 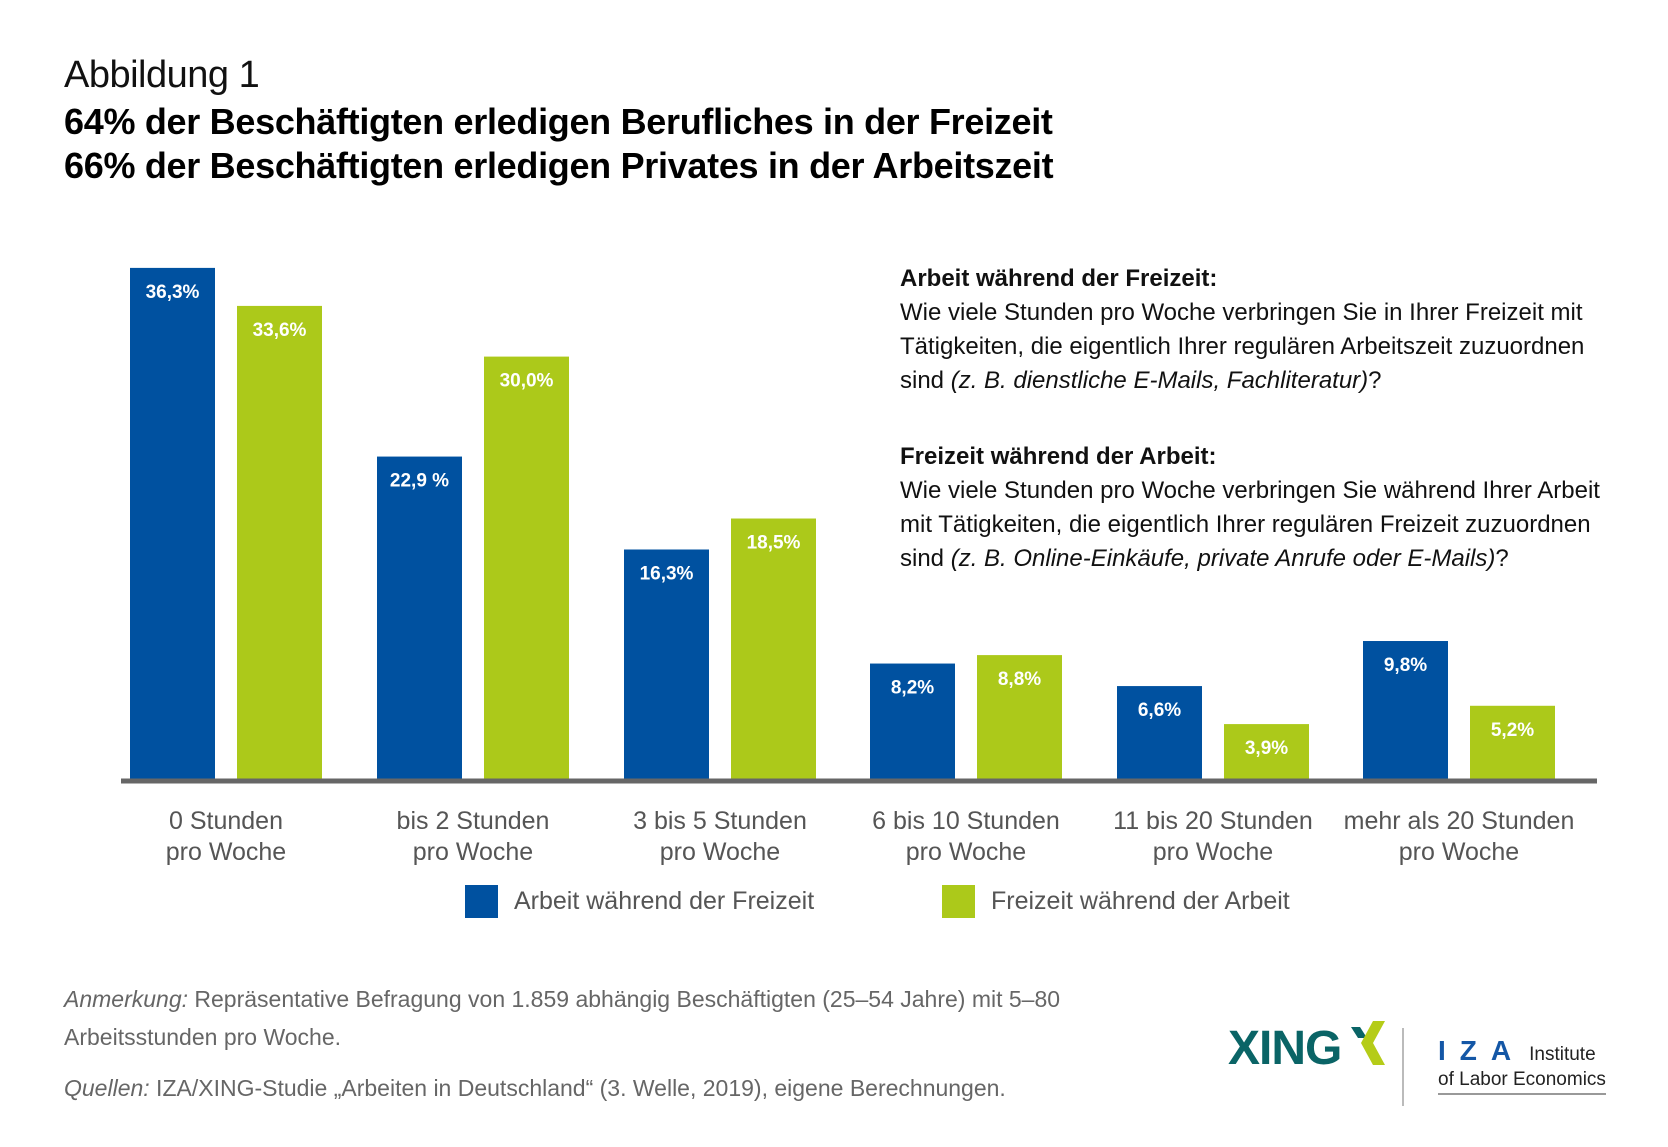 What do you see at coordinates (419, 481) in the screenshot?
I see `value-label: 22,9 %` at bounding box center [419, 481].